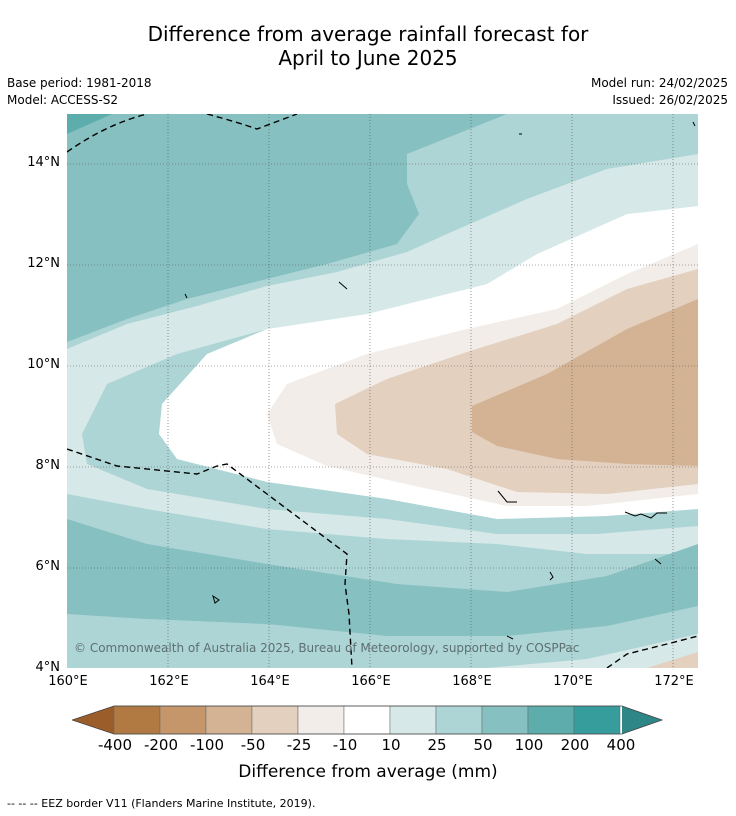 Image resolution: width=736 pixels, height=816 pixels. I want to click on cb-label: -100, so click(207, 745).